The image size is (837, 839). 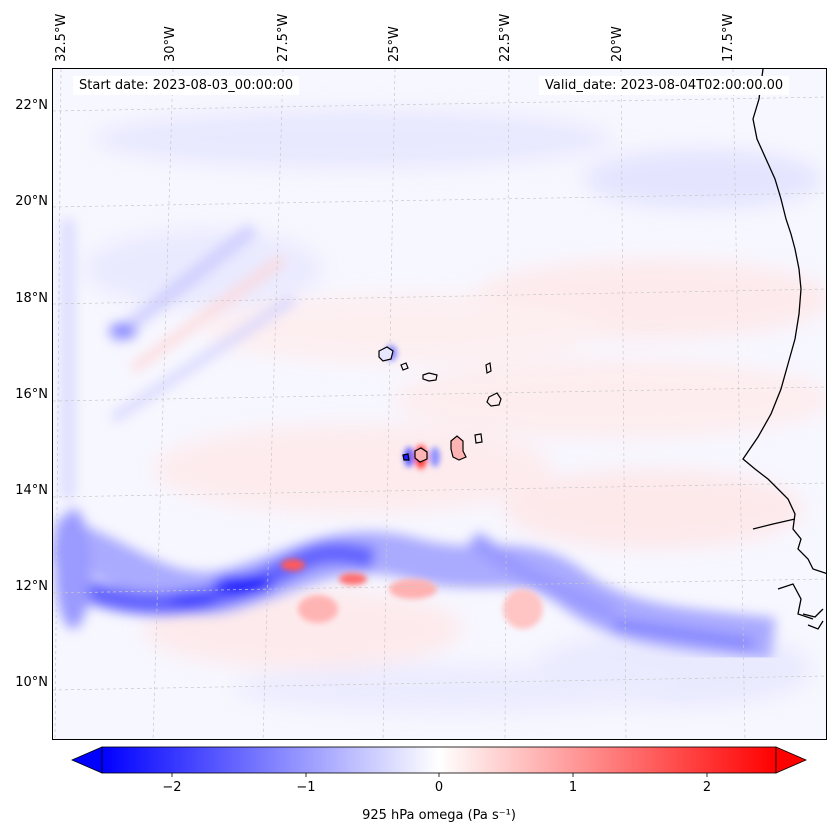 I want to click on colorbar-tick-2: 2, so click(x=707, y=787).